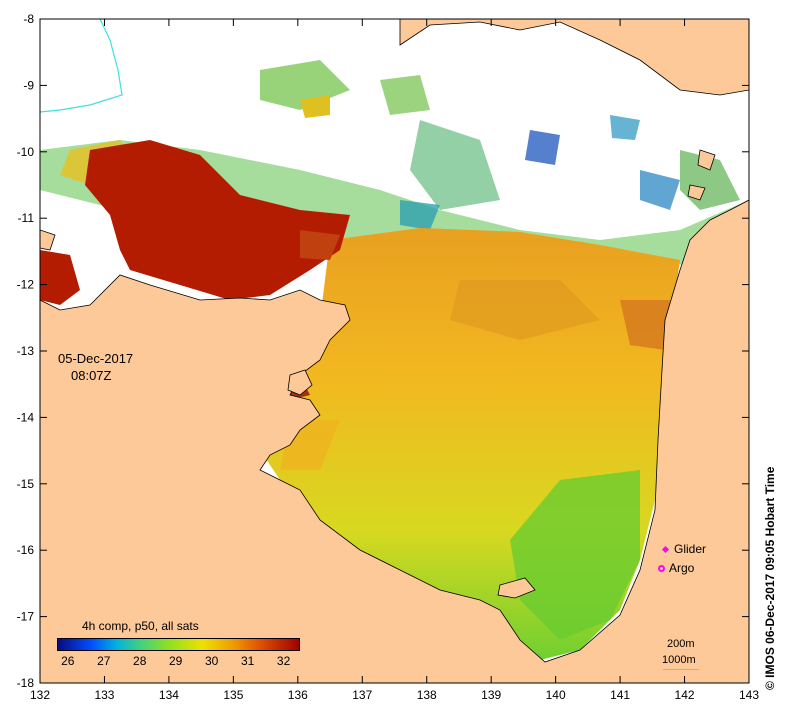  I want to click on depth-200-label: 200m, so click(681, 644).